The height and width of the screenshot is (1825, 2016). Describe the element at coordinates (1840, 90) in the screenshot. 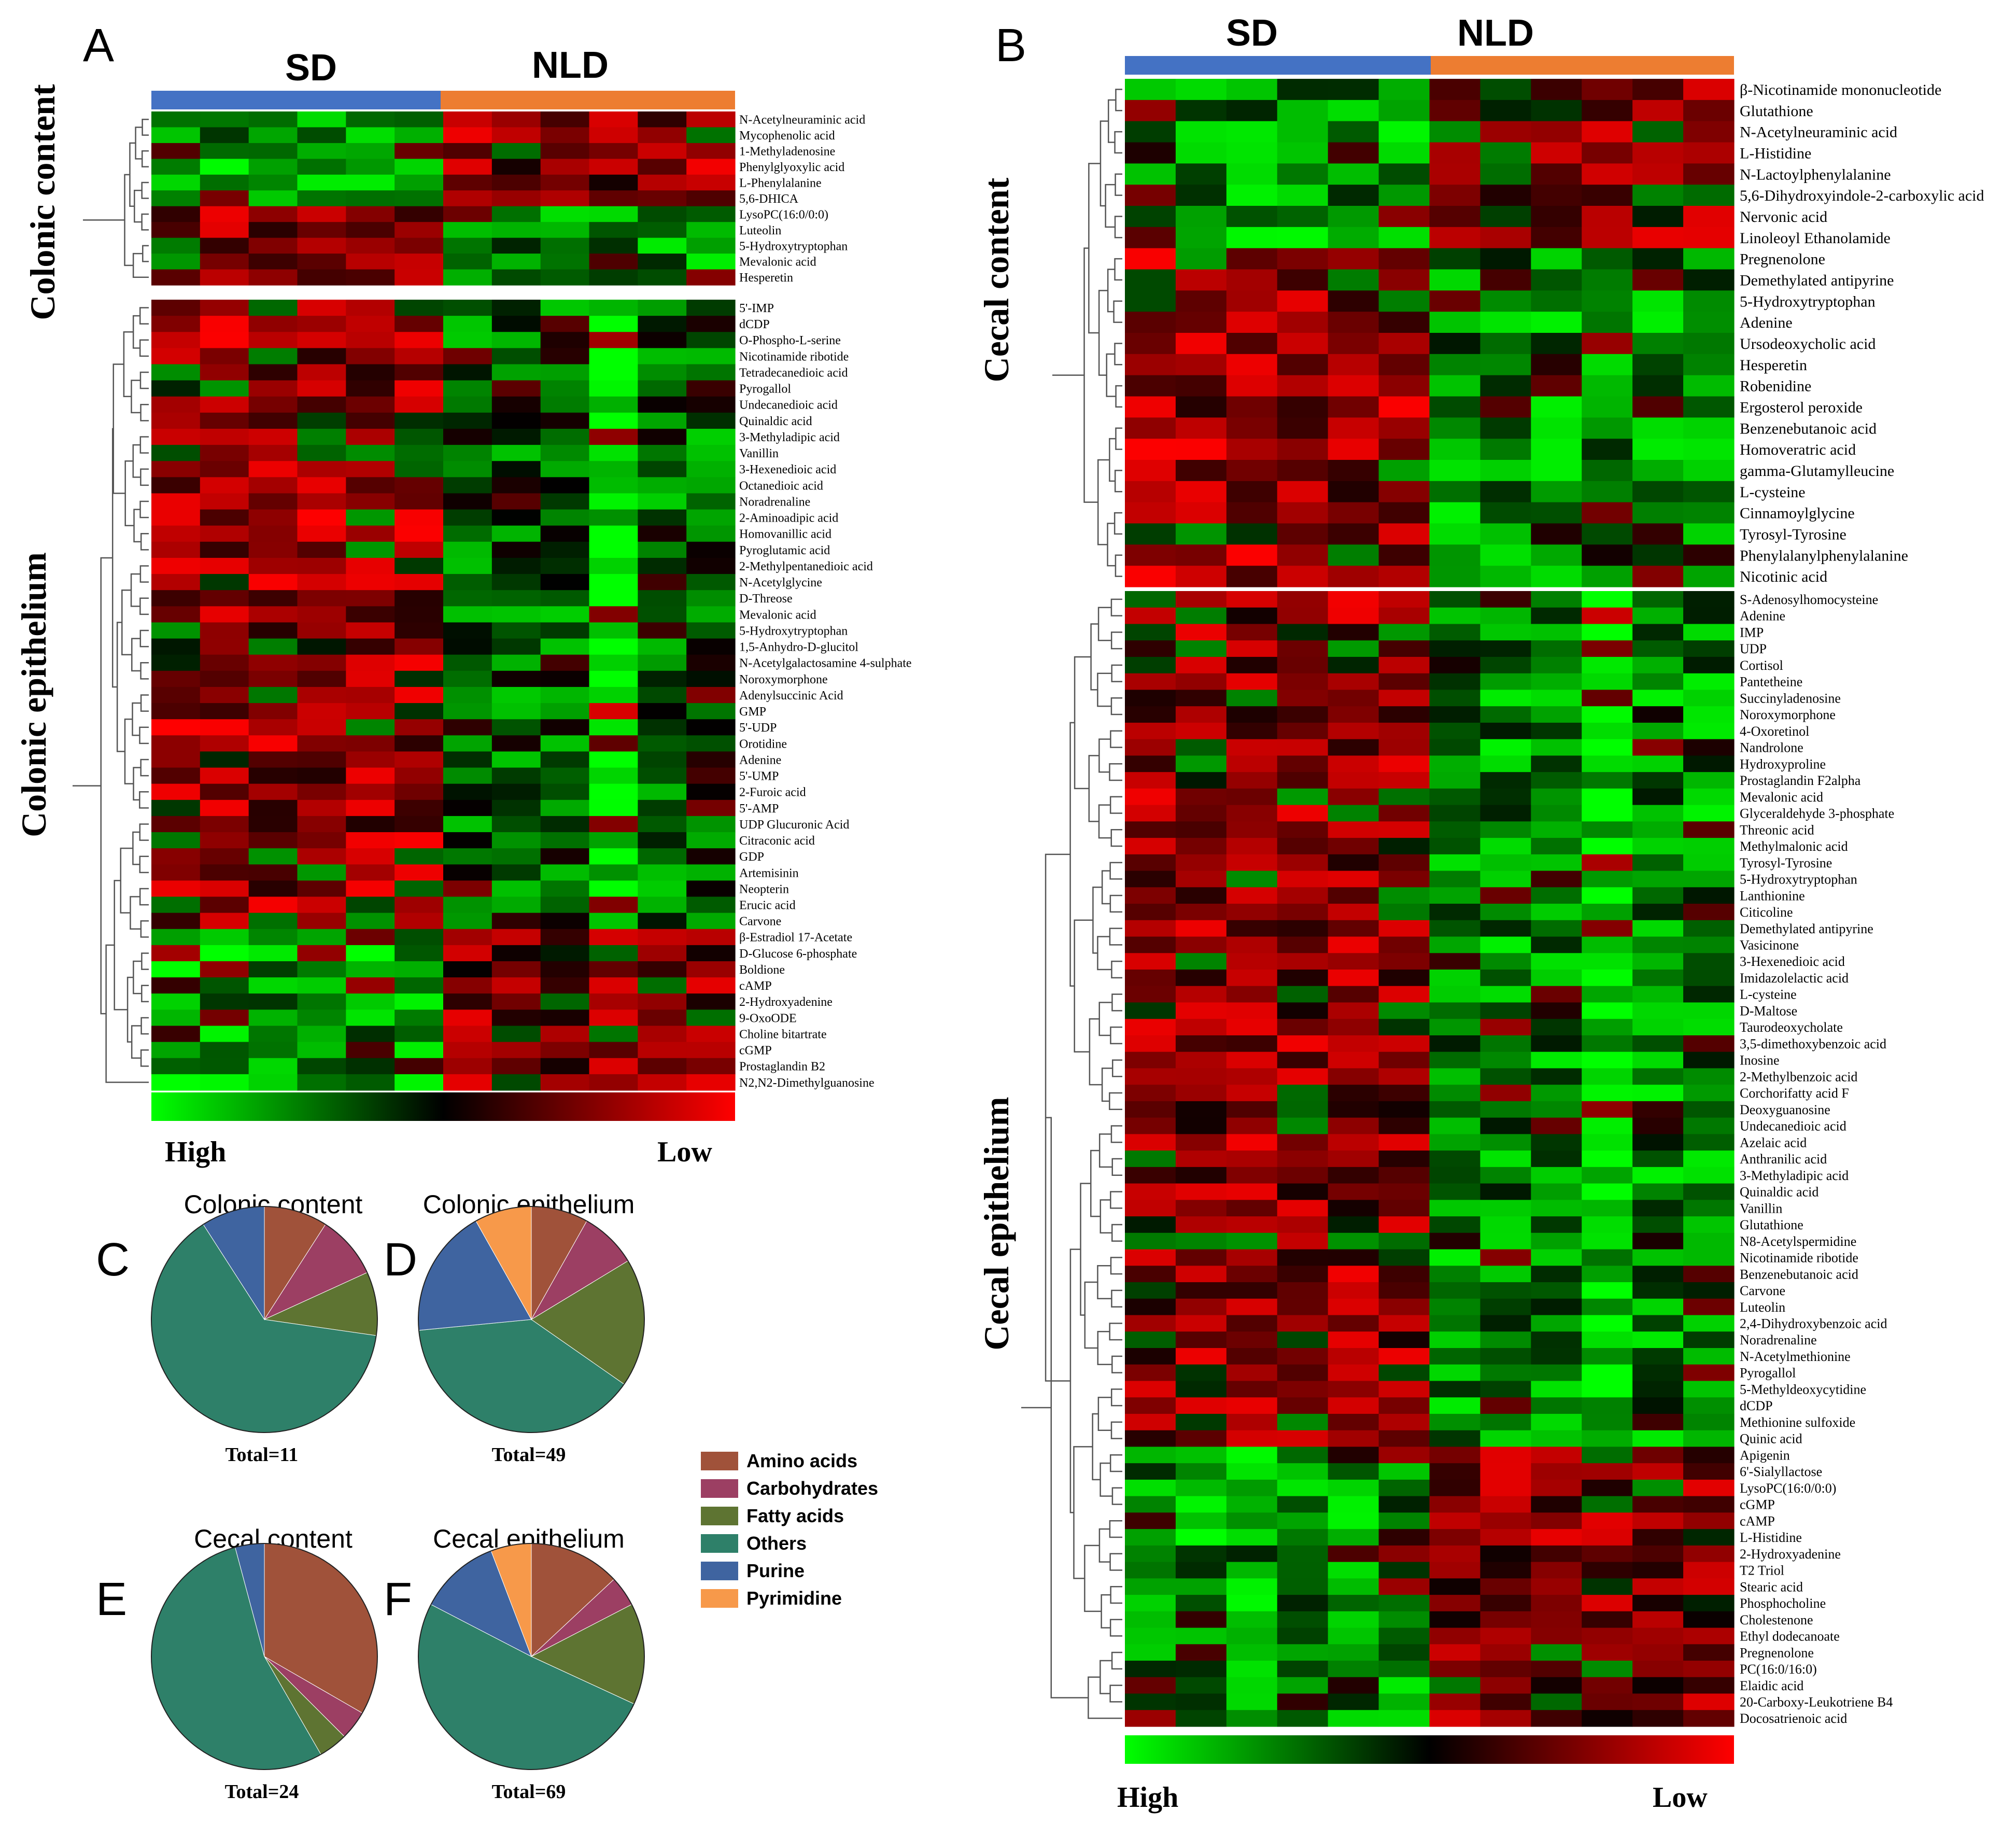

I see `metabolite-label: β-Nicotinamide mononucleotide` at that location.